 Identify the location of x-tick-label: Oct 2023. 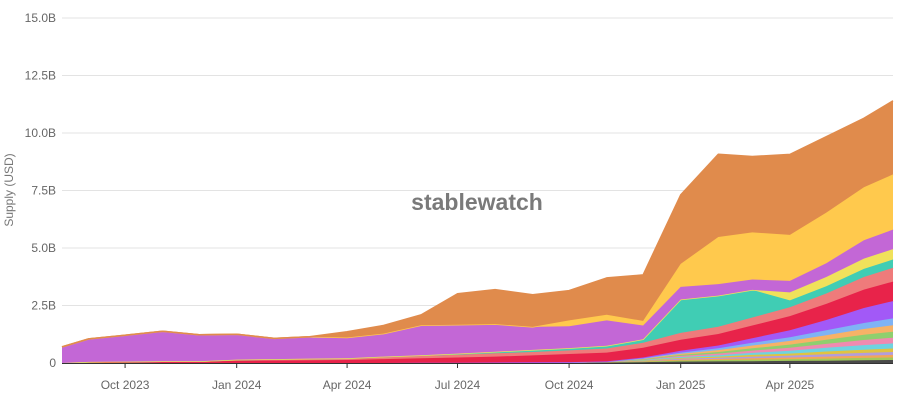
(125, 385).